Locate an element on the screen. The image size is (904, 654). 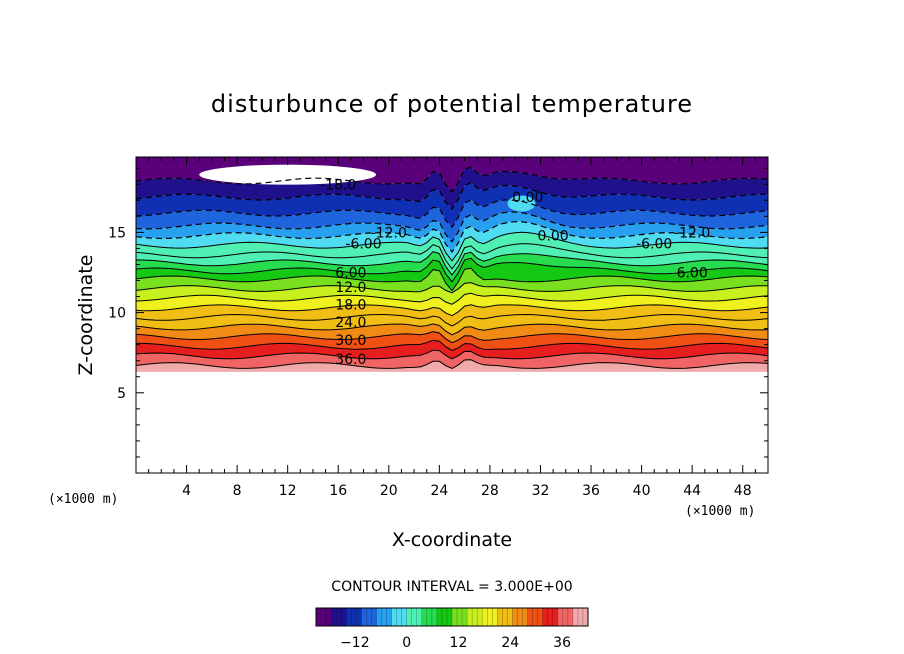
colorbar-tick-label: 12 is located at coordinates (459, 643).